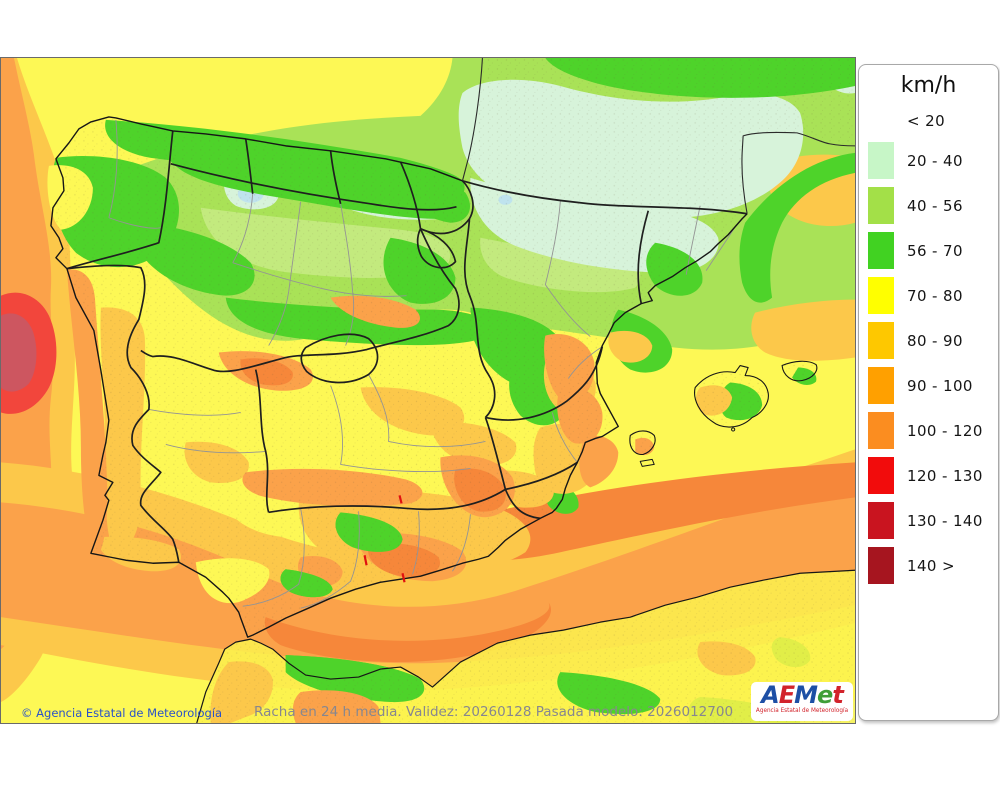 This screenshot has height=790, width=1000. I want to click on formentera-coastline, so click(647, 462).